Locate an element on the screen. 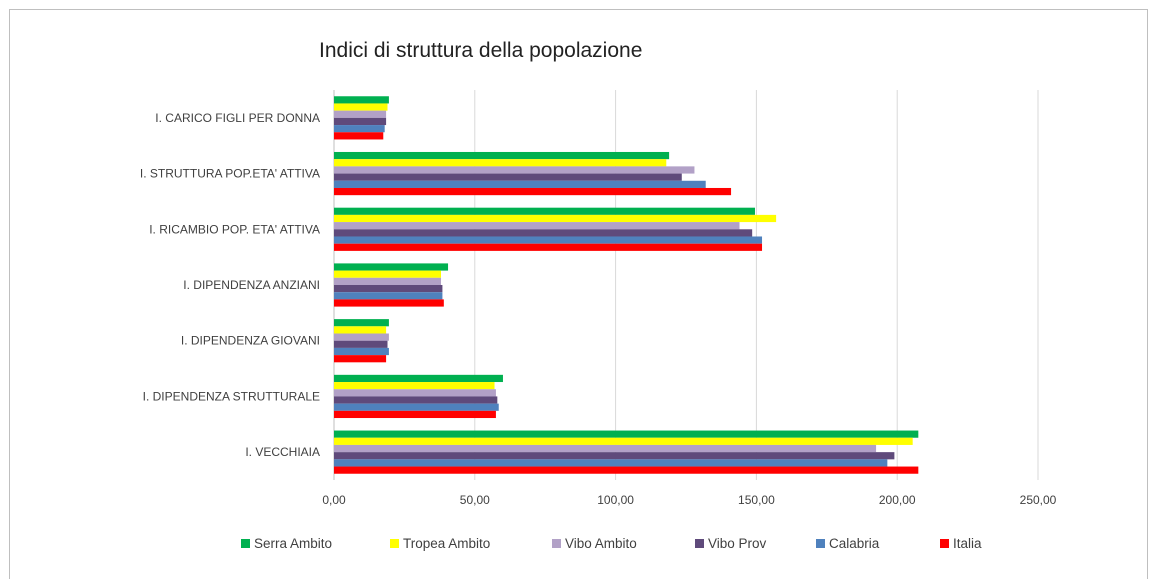  legend-label: Vibo Ambito is located at coordinates (601, 543).